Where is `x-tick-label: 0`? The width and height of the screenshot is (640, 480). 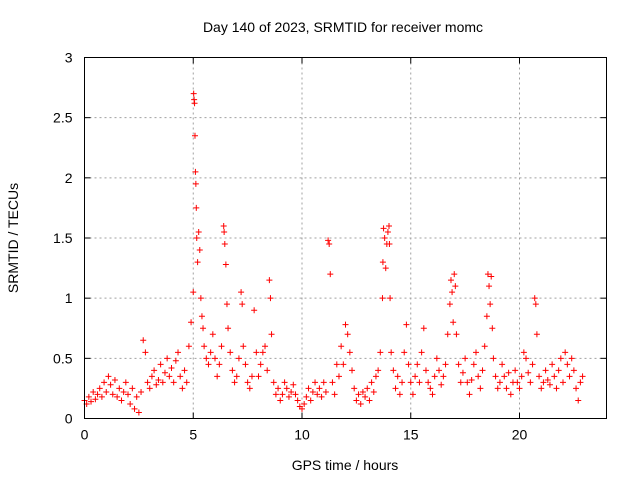
x-tick-label: 0 is located at coordinates (85, 435).